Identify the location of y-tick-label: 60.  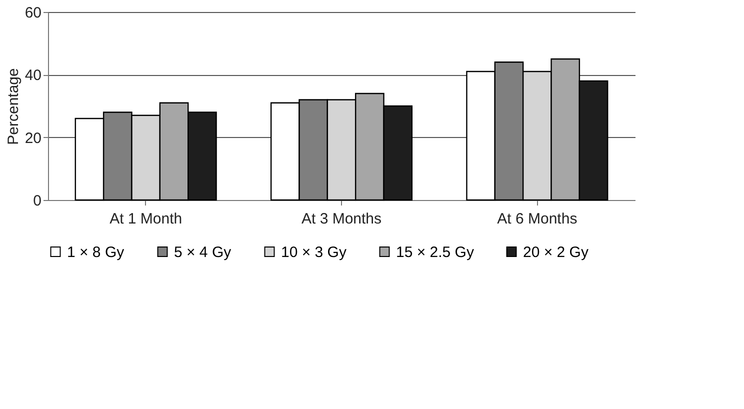
(33, 13).